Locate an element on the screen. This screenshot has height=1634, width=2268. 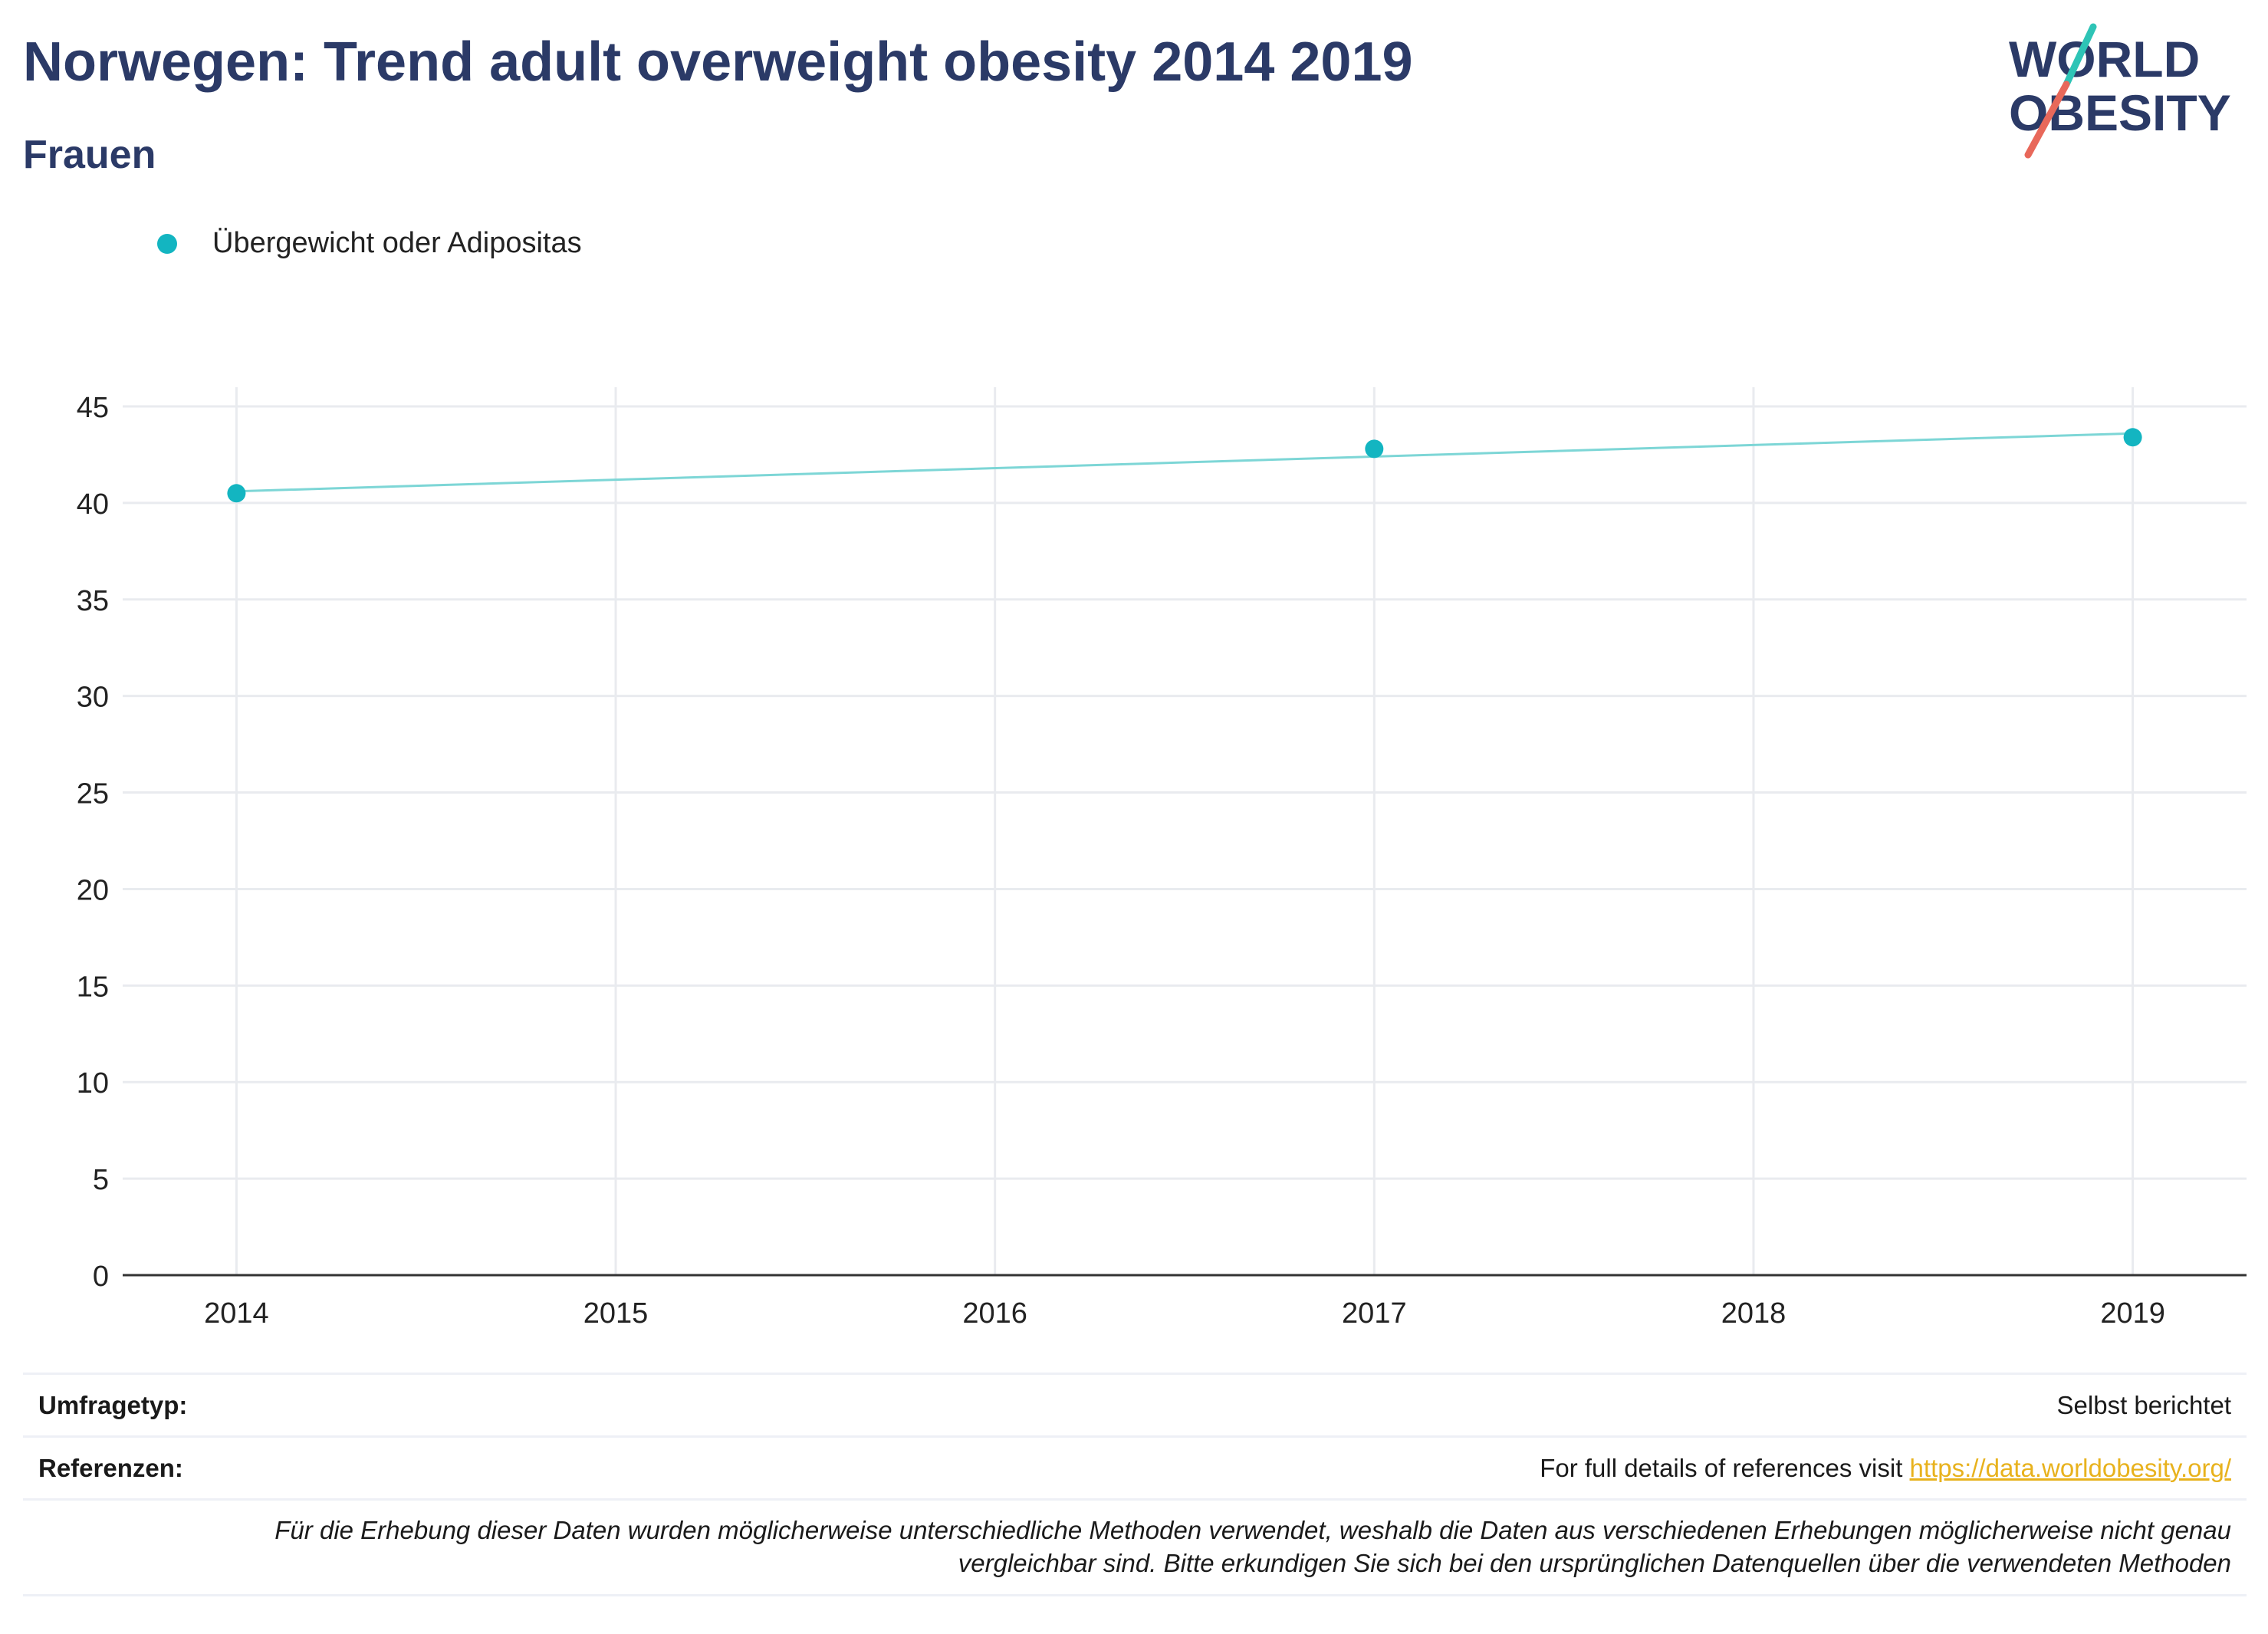
y-tick-label: 0 is located at coordinates (101, 1277).